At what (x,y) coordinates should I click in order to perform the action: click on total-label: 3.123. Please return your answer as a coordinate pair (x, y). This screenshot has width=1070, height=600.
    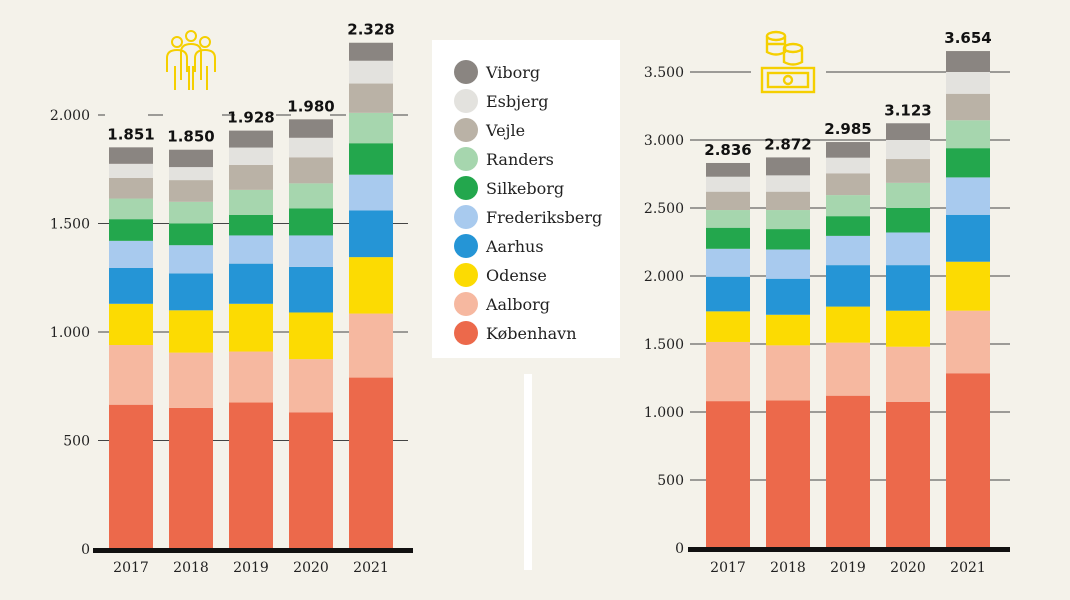
    Looking at the image, I should click on (907, 110).